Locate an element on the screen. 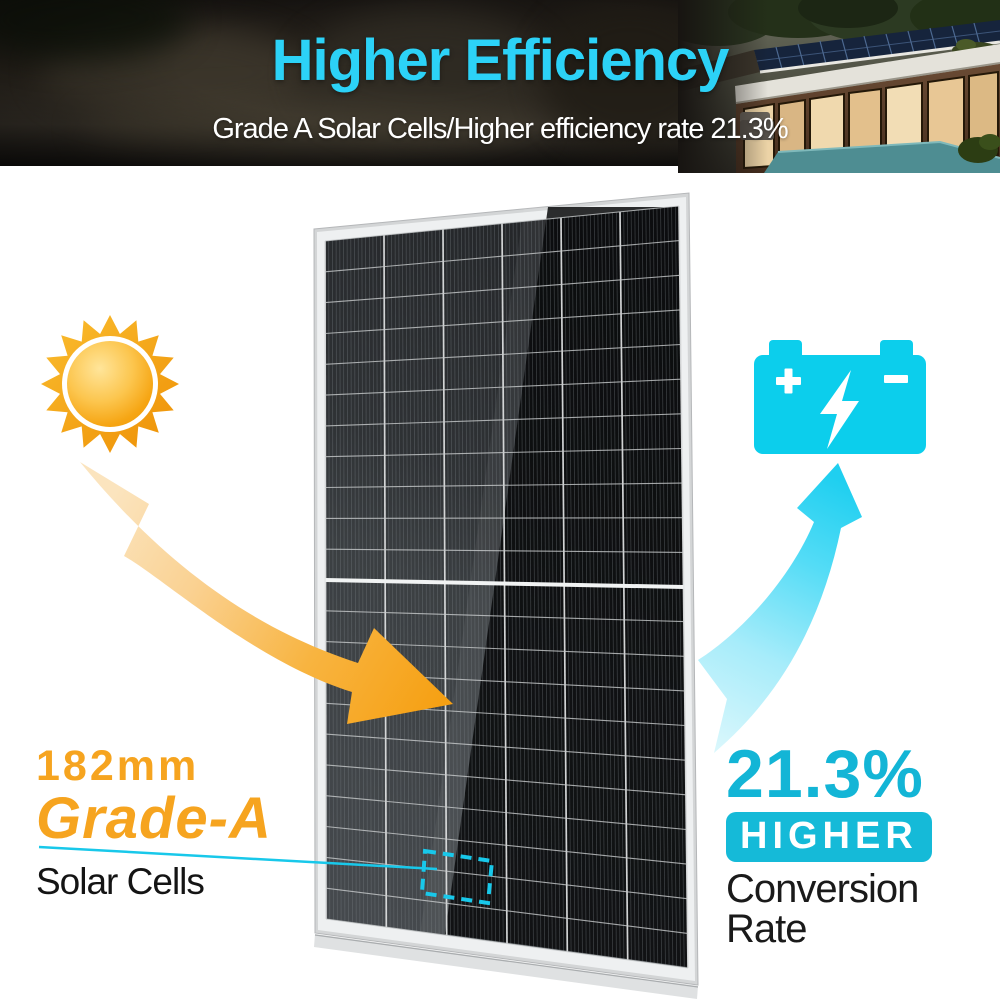 The width and height of the screenshot is (1000, 1000). higher-badge: HIGHER is located at coordinates (829, 837).